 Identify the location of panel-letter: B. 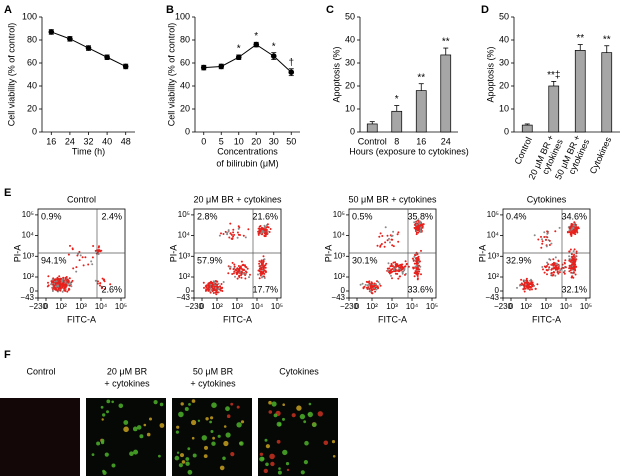
(170, 10).